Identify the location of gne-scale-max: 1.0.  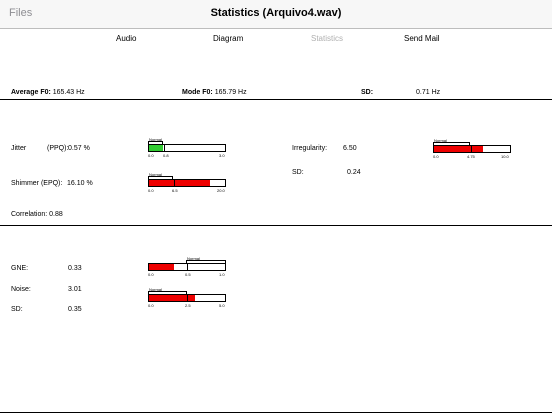
(222, 274).